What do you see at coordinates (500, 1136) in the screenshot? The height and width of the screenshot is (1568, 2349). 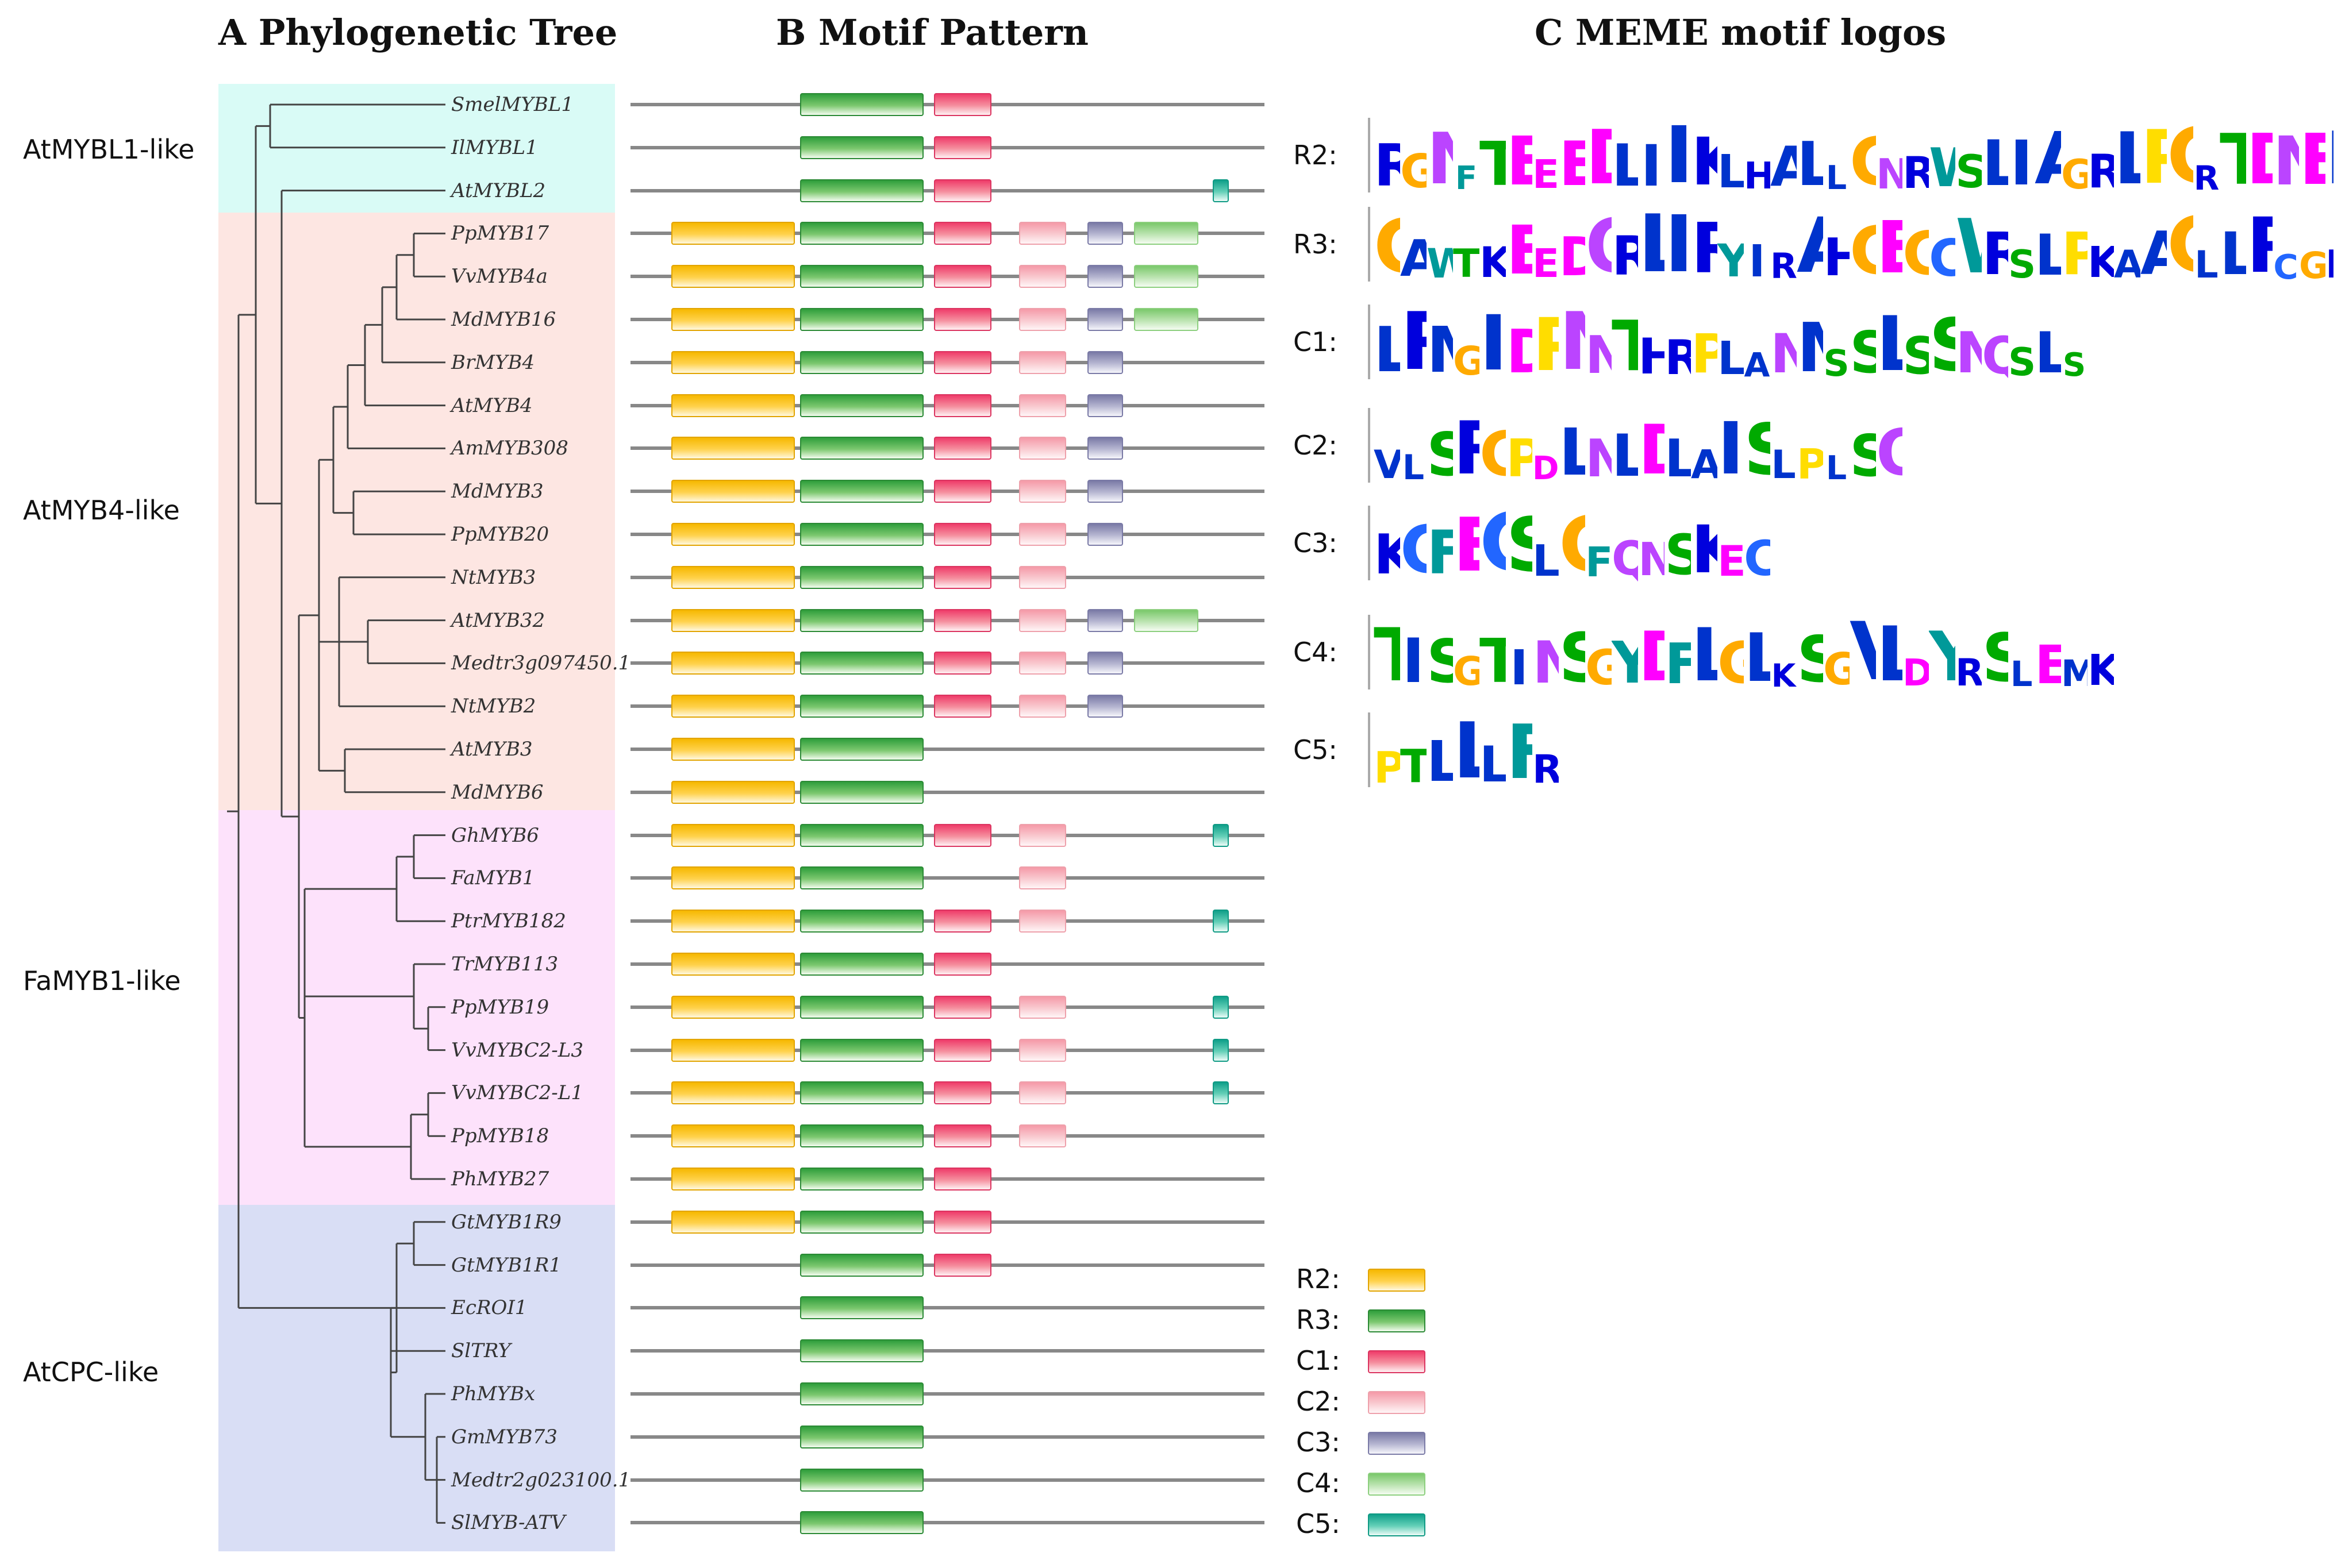 I see `taxon-ppmyb18: PpMYB18` at bounding box center [500, 1136].